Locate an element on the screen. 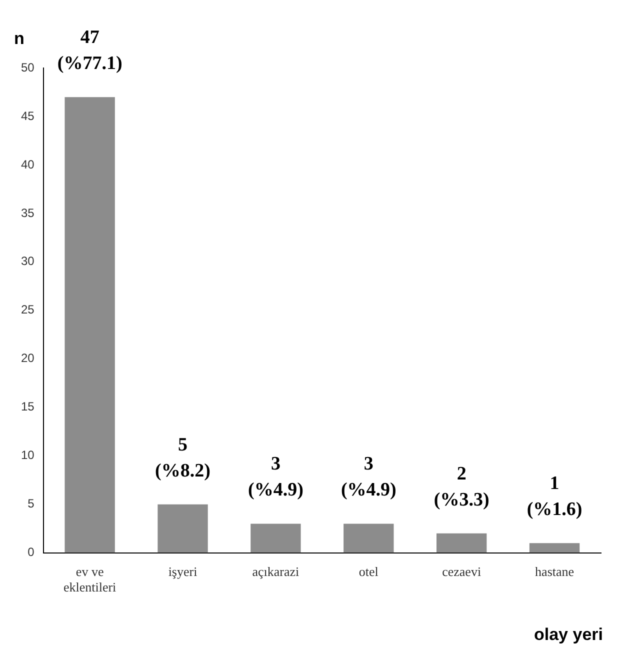 Image resolution: width=619 pixels, height=656 pixels. y-tick-label: 30 is located at coordinates (27, 261).